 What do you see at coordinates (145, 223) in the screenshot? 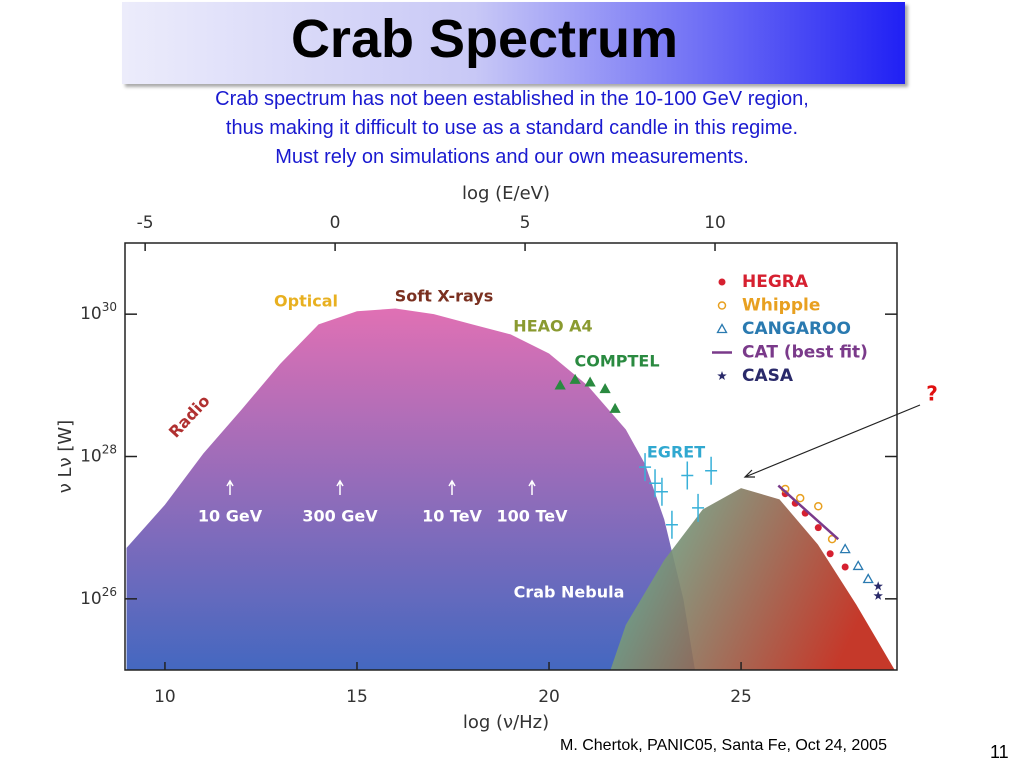
I see `x2-tick-label: -5` at bounding box center [145, 223].